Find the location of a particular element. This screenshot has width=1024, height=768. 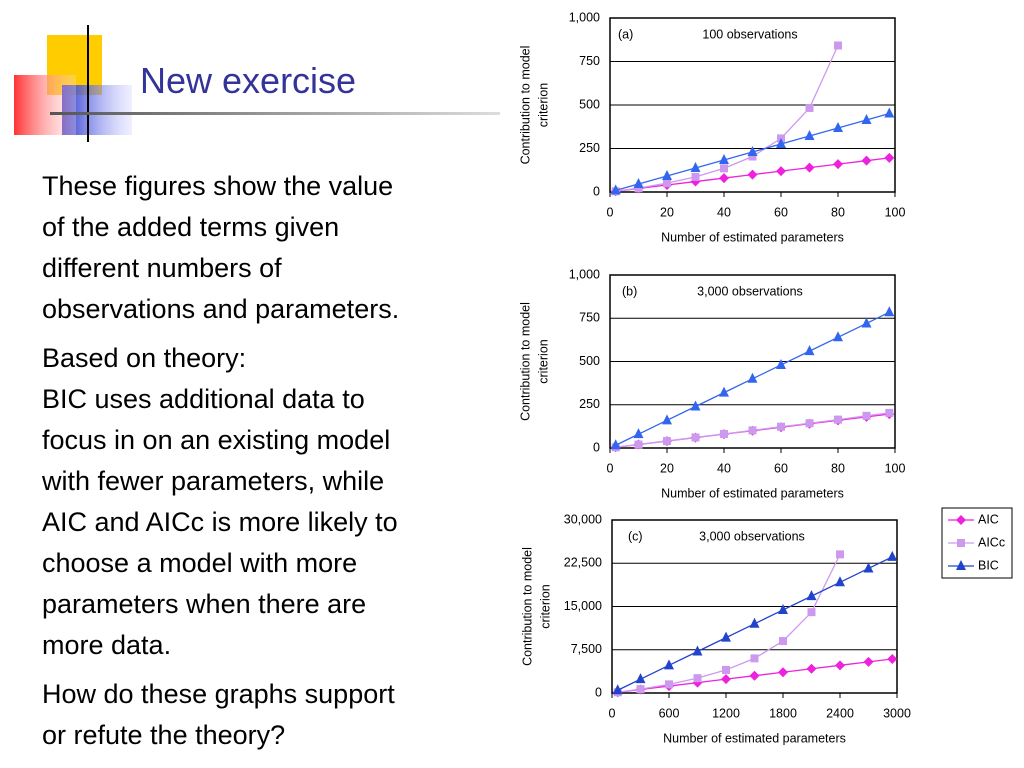

y-tick-label: 22,500 is located at coordinates (583, 563).